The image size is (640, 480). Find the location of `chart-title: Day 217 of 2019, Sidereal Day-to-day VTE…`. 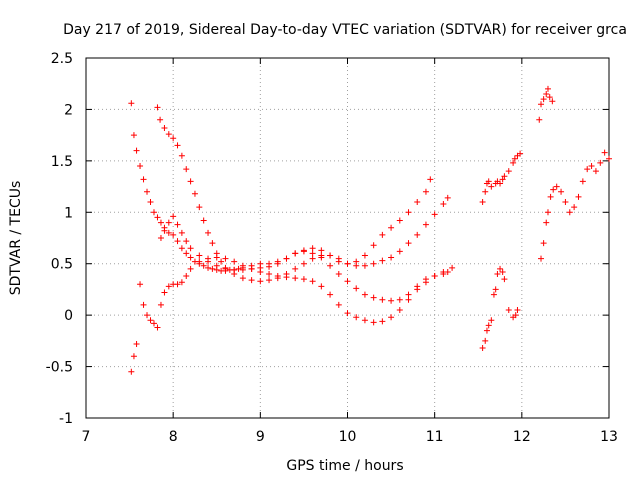

chart-title: Day 217 of 2019, Sidereal Day-to-day VTE… is located at coordinates (345, 30).